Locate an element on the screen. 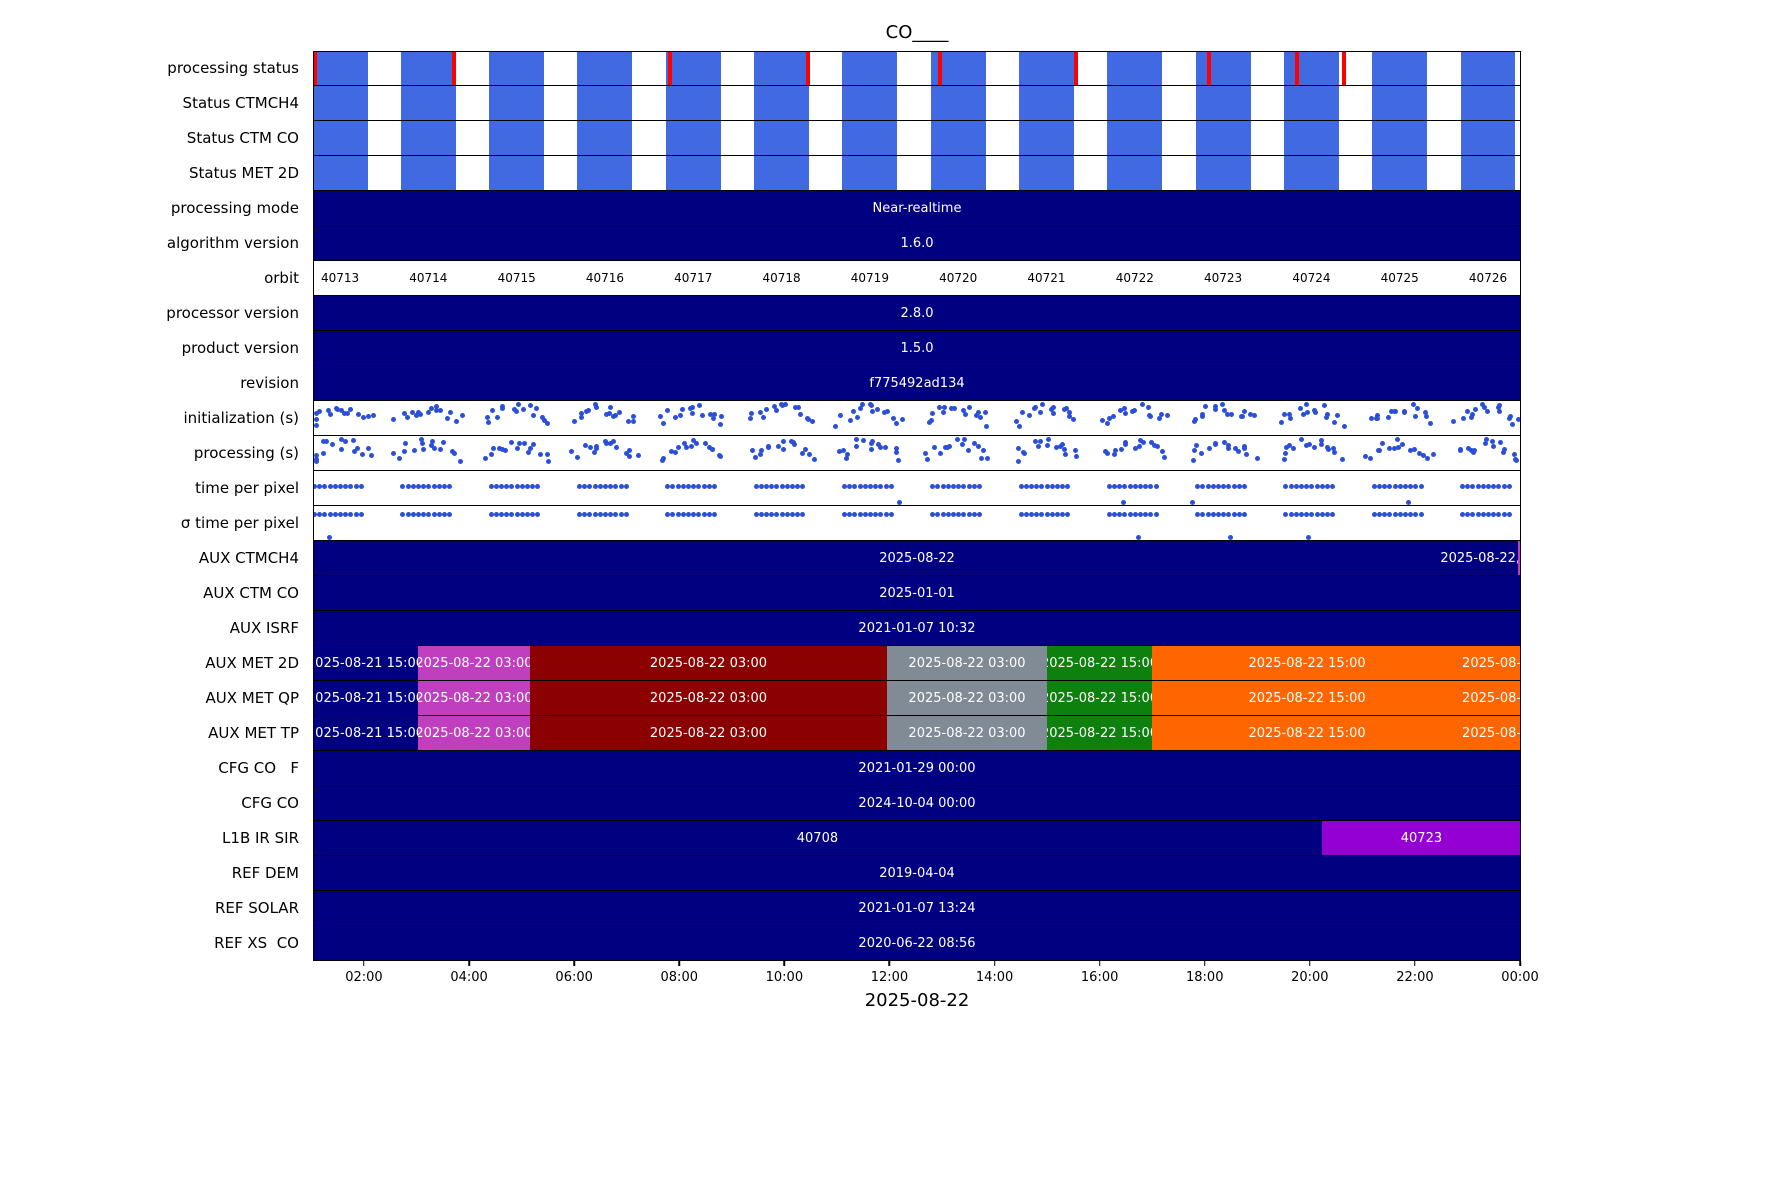 This screenshot has height=1181, width=1771. row-cfg-co: 2024-10-04 00:00 is located at coordinates (917, 803).